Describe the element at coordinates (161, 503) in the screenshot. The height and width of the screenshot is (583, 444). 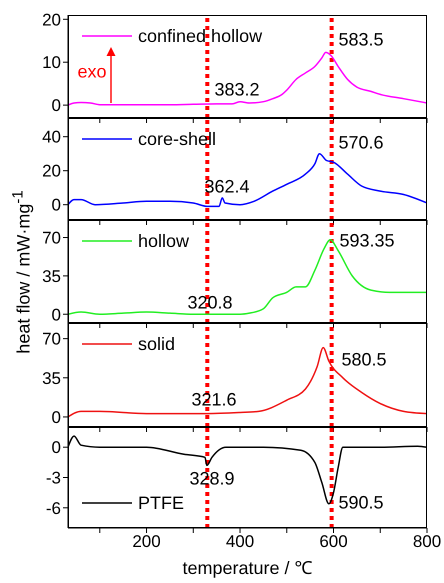
I see `legend-label: PTFE` at that location.